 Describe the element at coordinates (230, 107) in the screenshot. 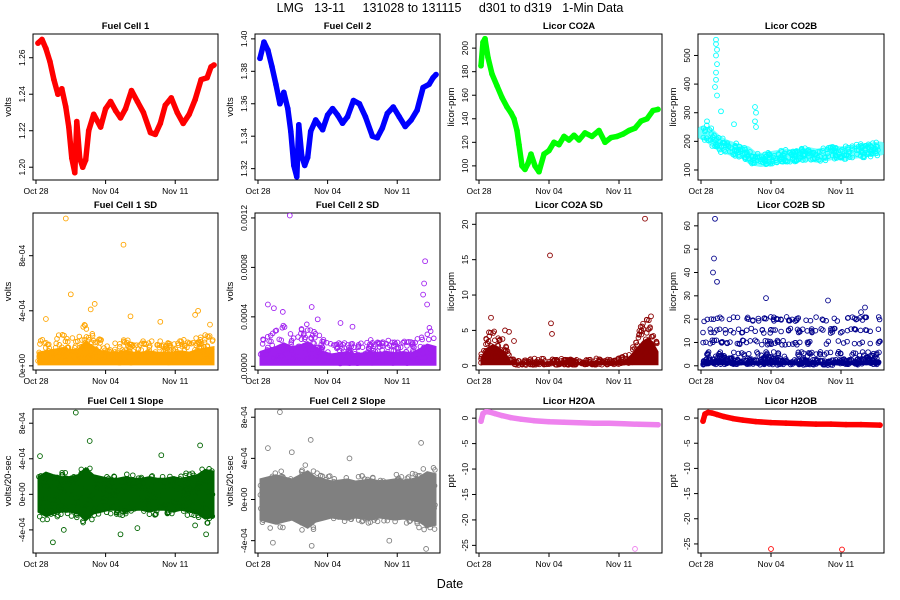

I see `y-axis-label: volts` at that location.